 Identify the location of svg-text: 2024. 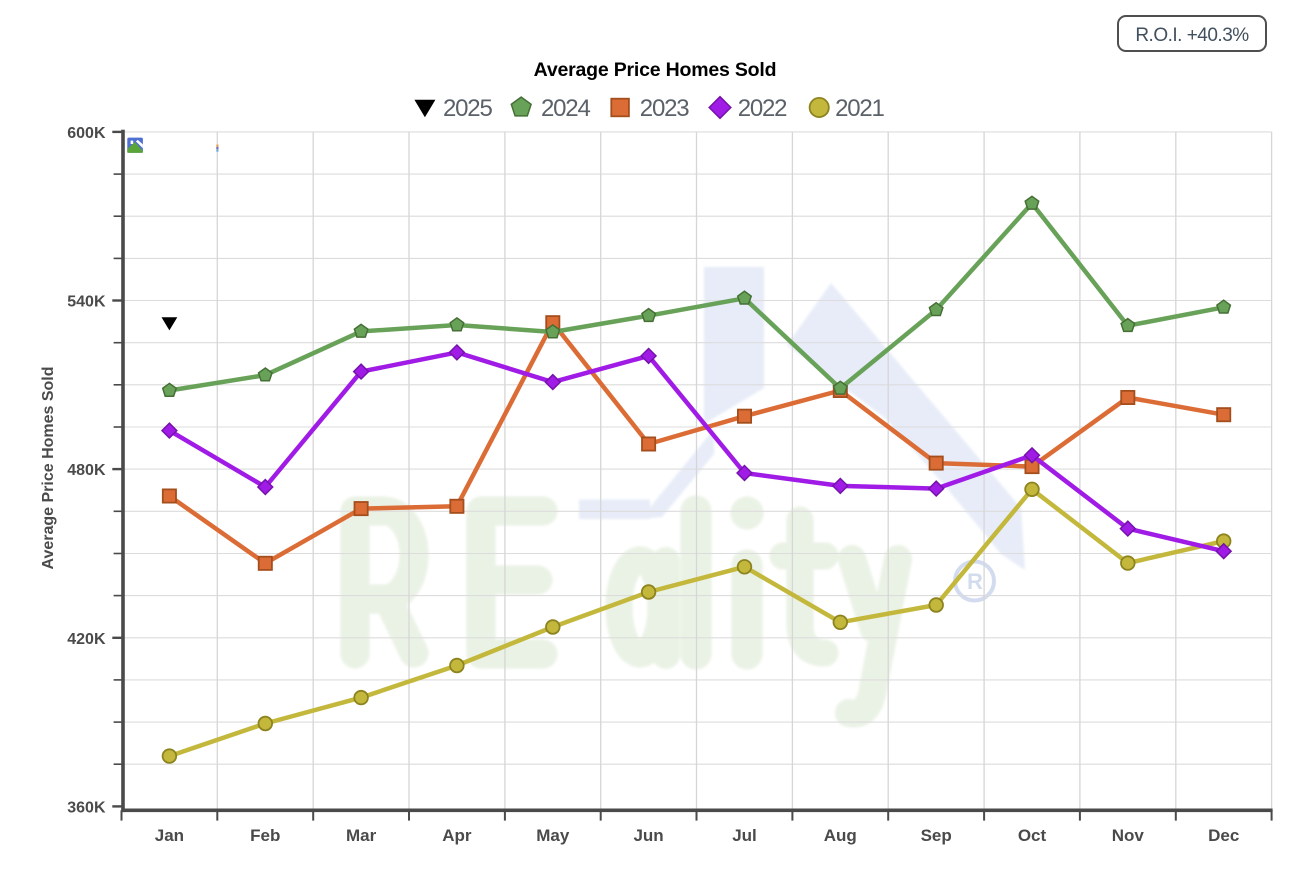
(565, 108).